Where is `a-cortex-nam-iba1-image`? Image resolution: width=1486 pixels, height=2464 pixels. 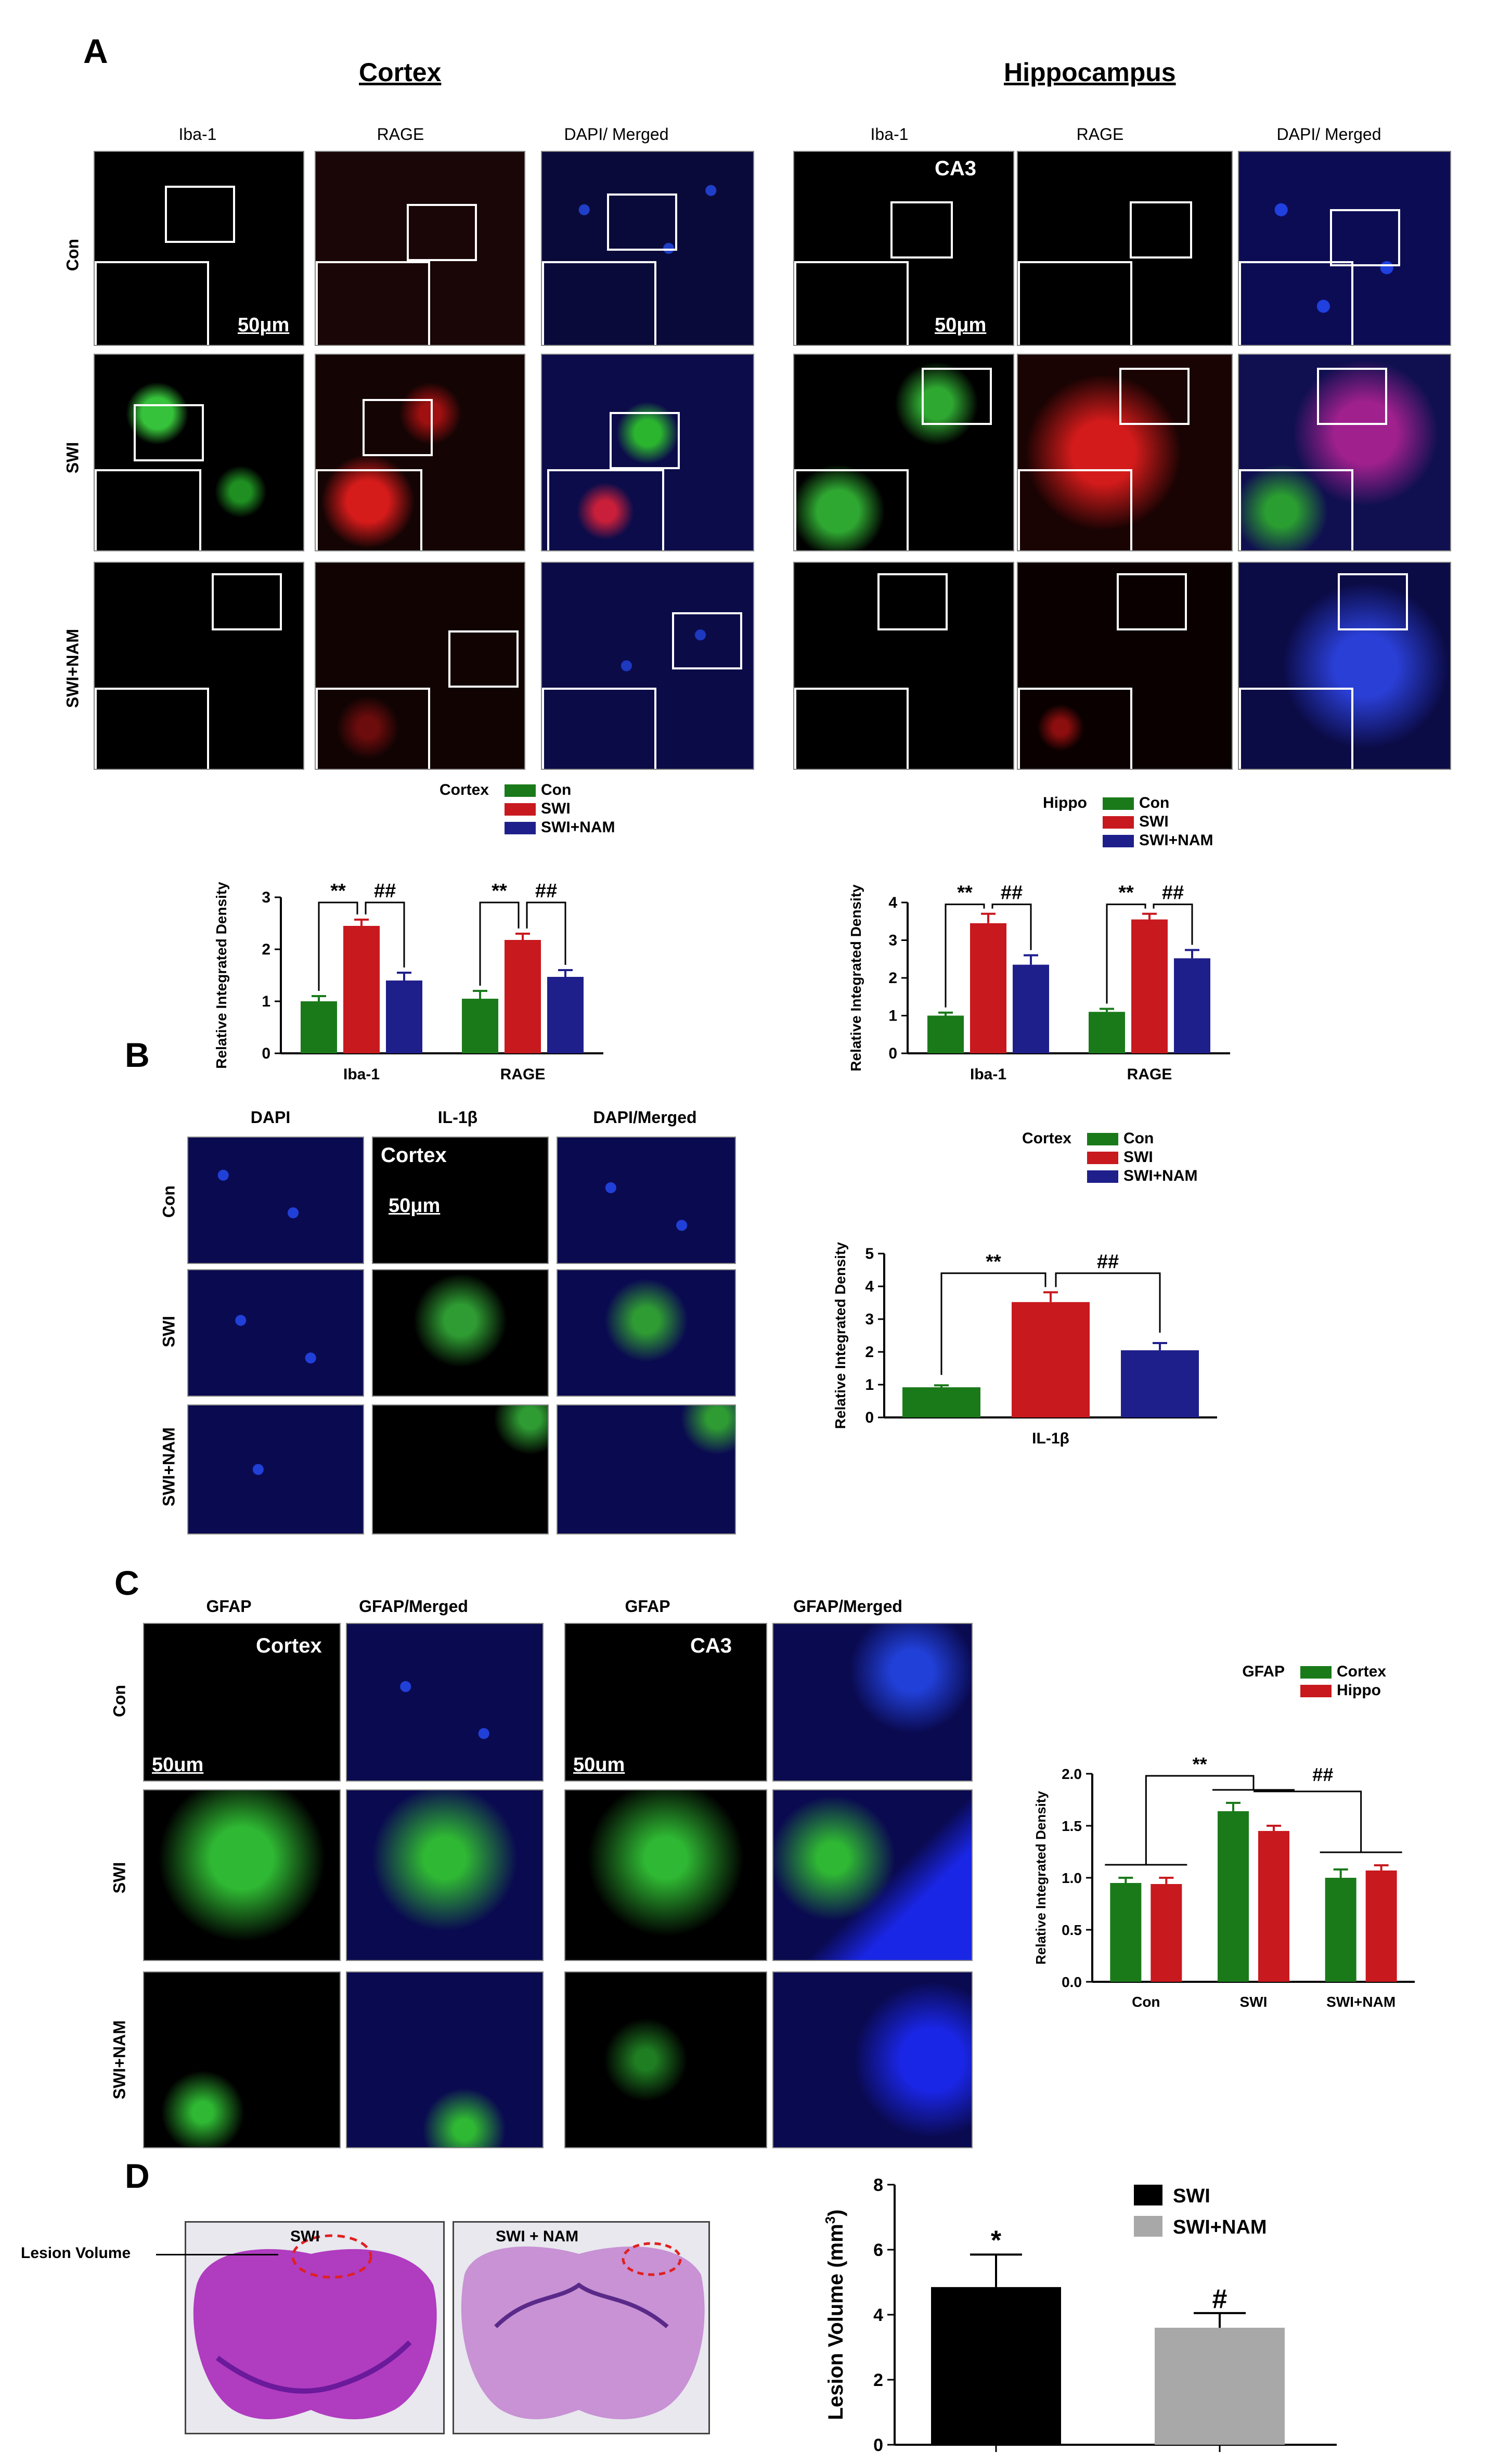
a-cortex-nam-iba1-image is located at coordinates (199, 666).